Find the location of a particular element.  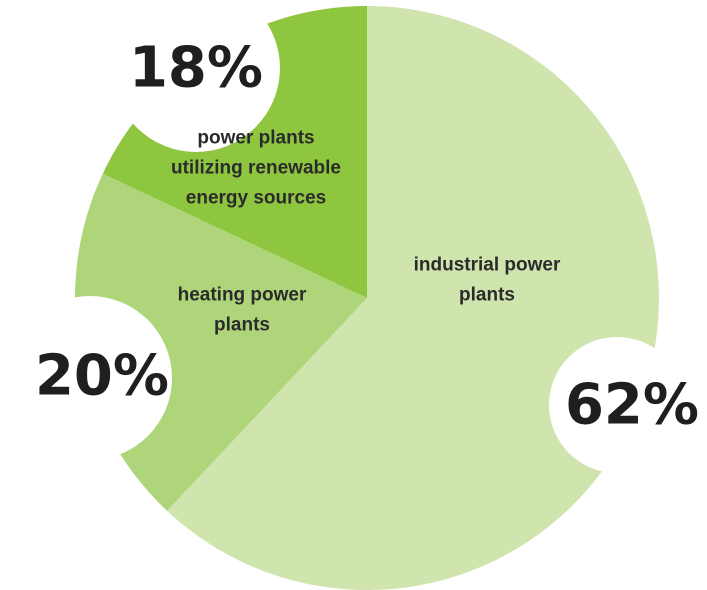

slice-label-3-line-2: utilizing renewable is located at coordinates (256, 168).